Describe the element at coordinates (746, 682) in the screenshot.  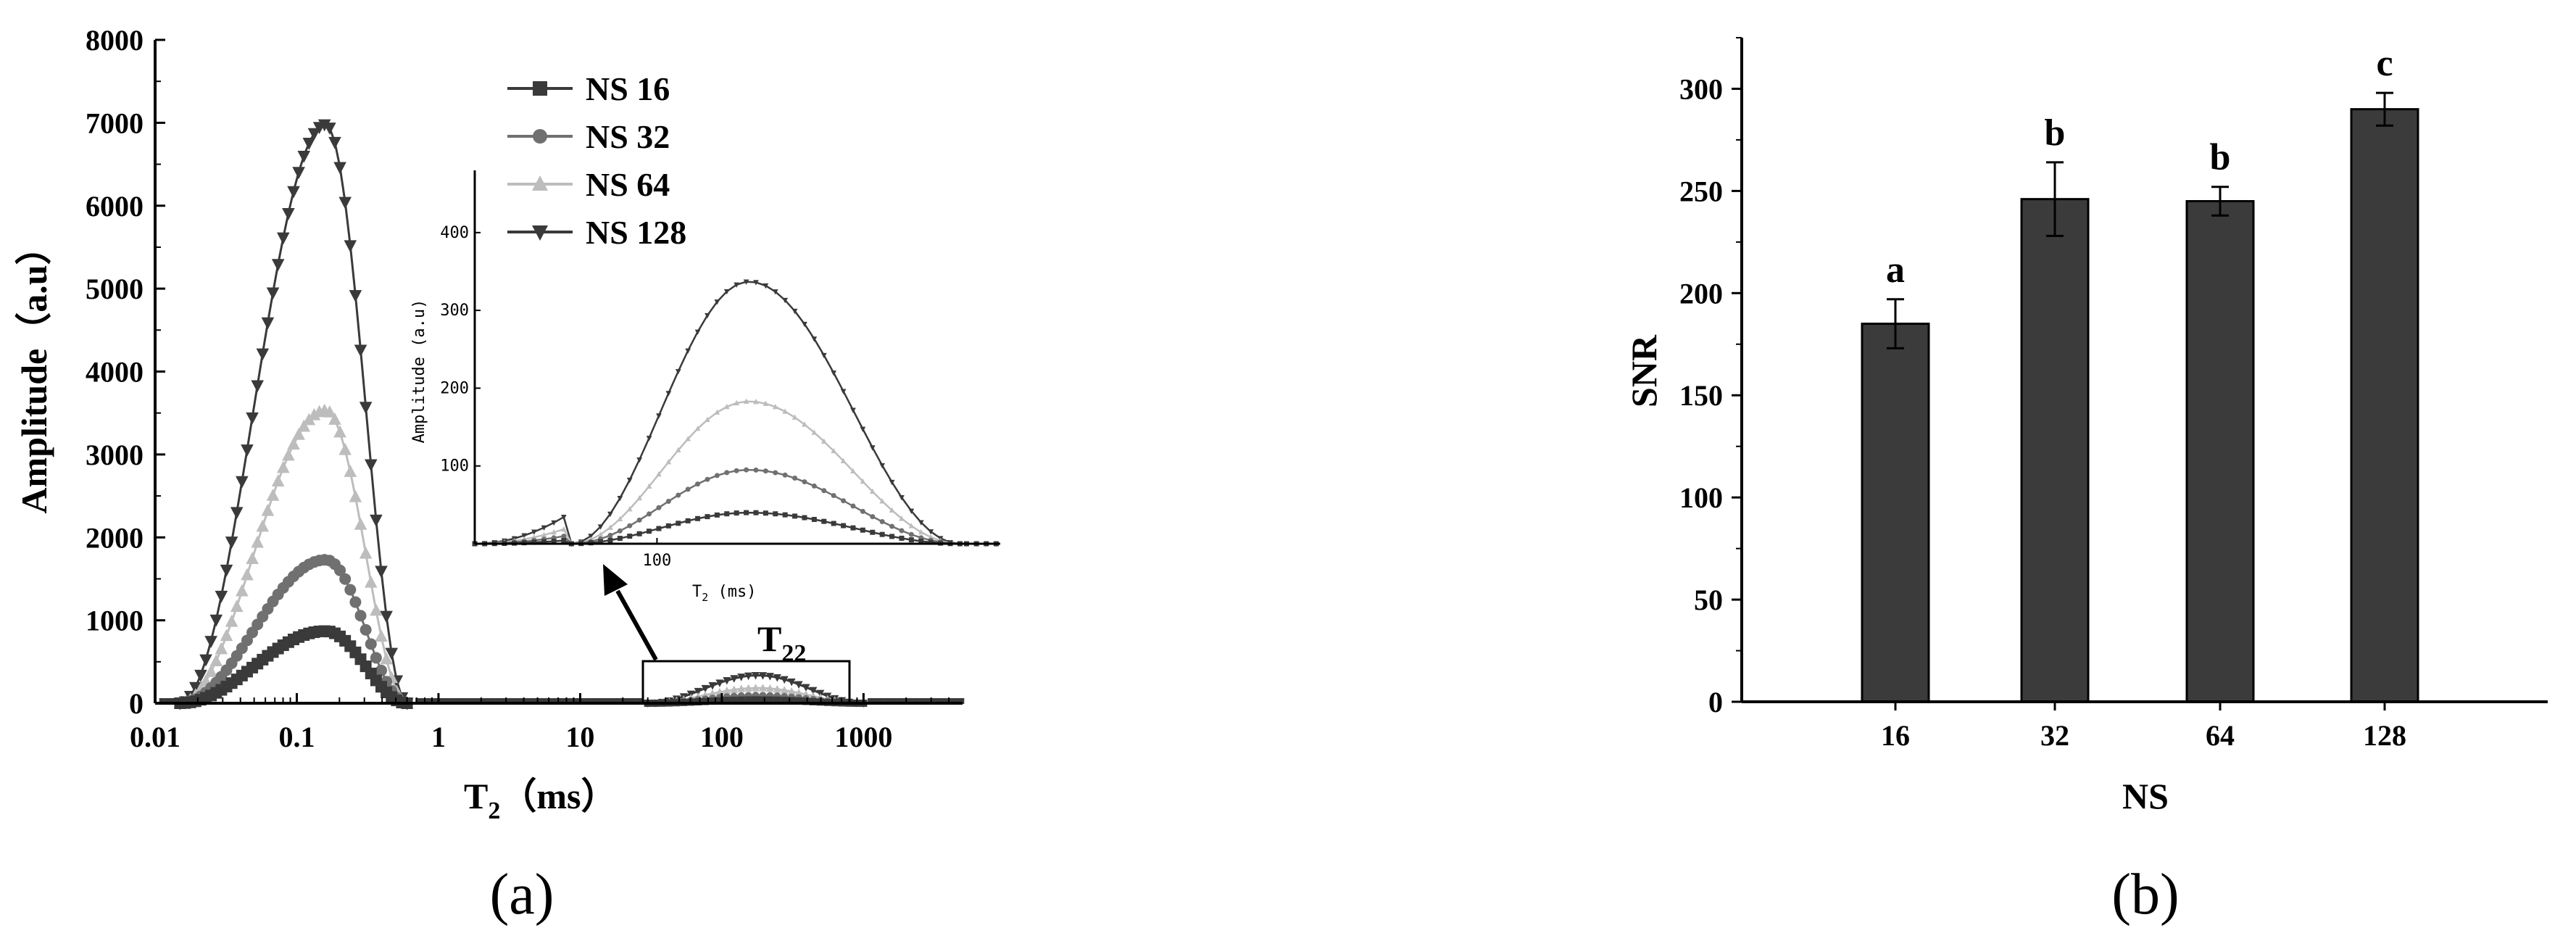
I see `t22-region-box` at that location.